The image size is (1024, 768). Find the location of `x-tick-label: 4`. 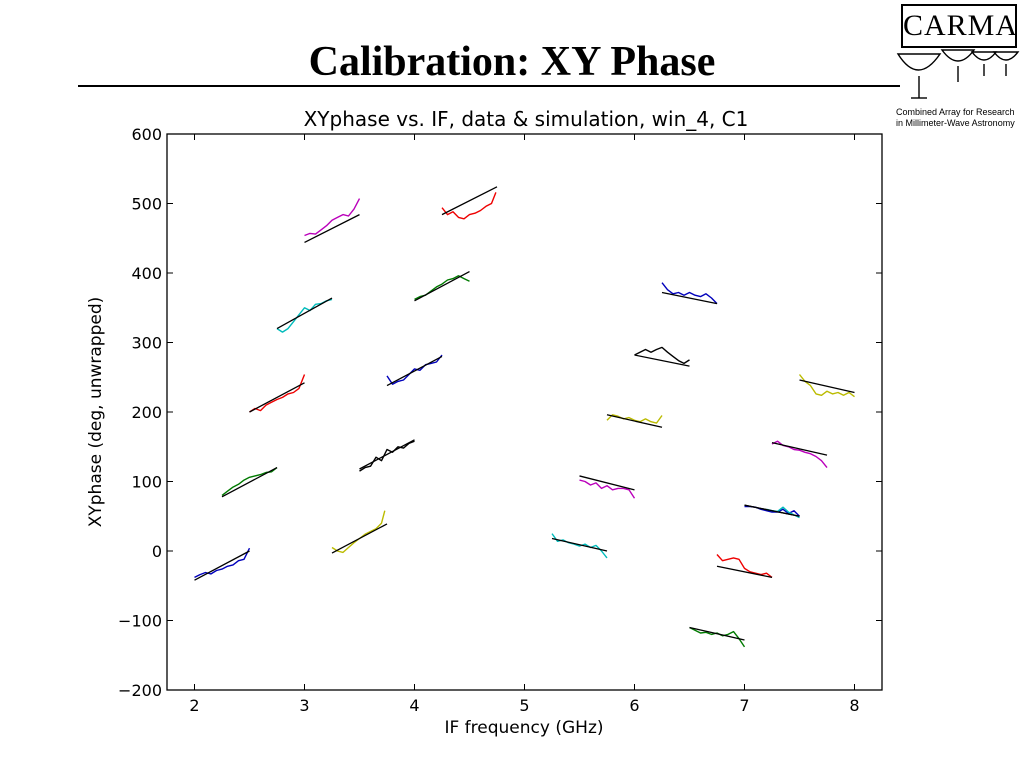

x-tick-label: 4 is located at coordinates (414, 705).